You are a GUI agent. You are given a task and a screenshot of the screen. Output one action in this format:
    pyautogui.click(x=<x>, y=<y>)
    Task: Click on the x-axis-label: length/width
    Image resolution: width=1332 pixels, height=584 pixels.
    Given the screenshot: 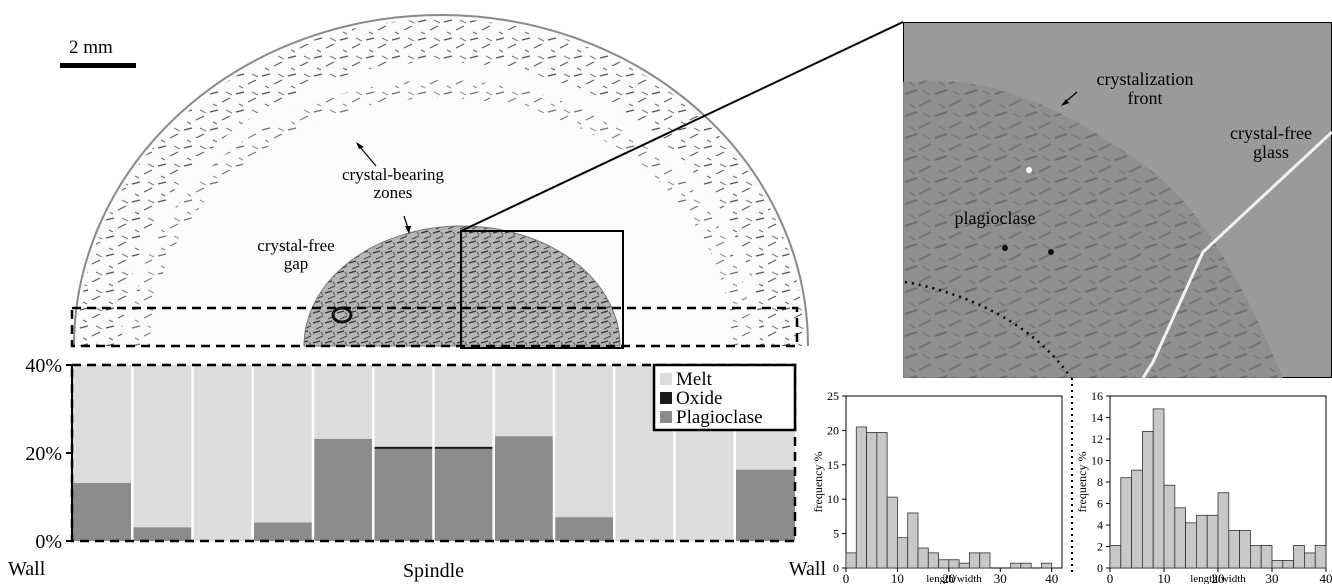 What is the action you would take?
    pyautogui.click(x=954, y=578)
    